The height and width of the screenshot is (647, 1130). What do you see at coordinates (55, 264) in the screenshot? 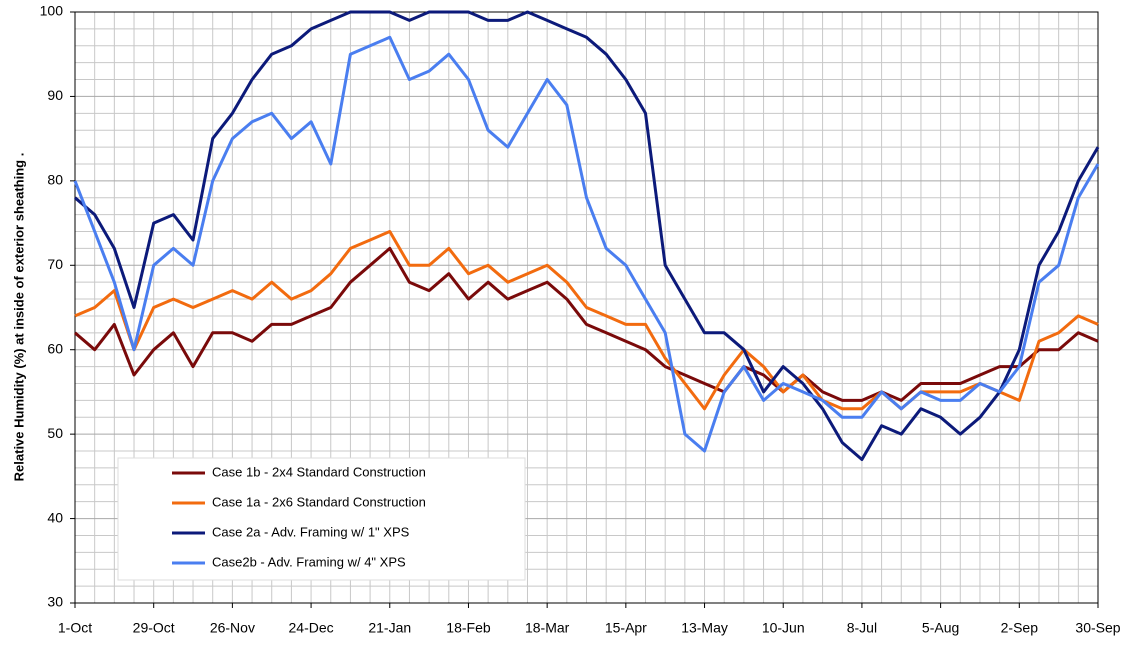
I see `y-tick-label: 70` at bounding box center [55, 264].